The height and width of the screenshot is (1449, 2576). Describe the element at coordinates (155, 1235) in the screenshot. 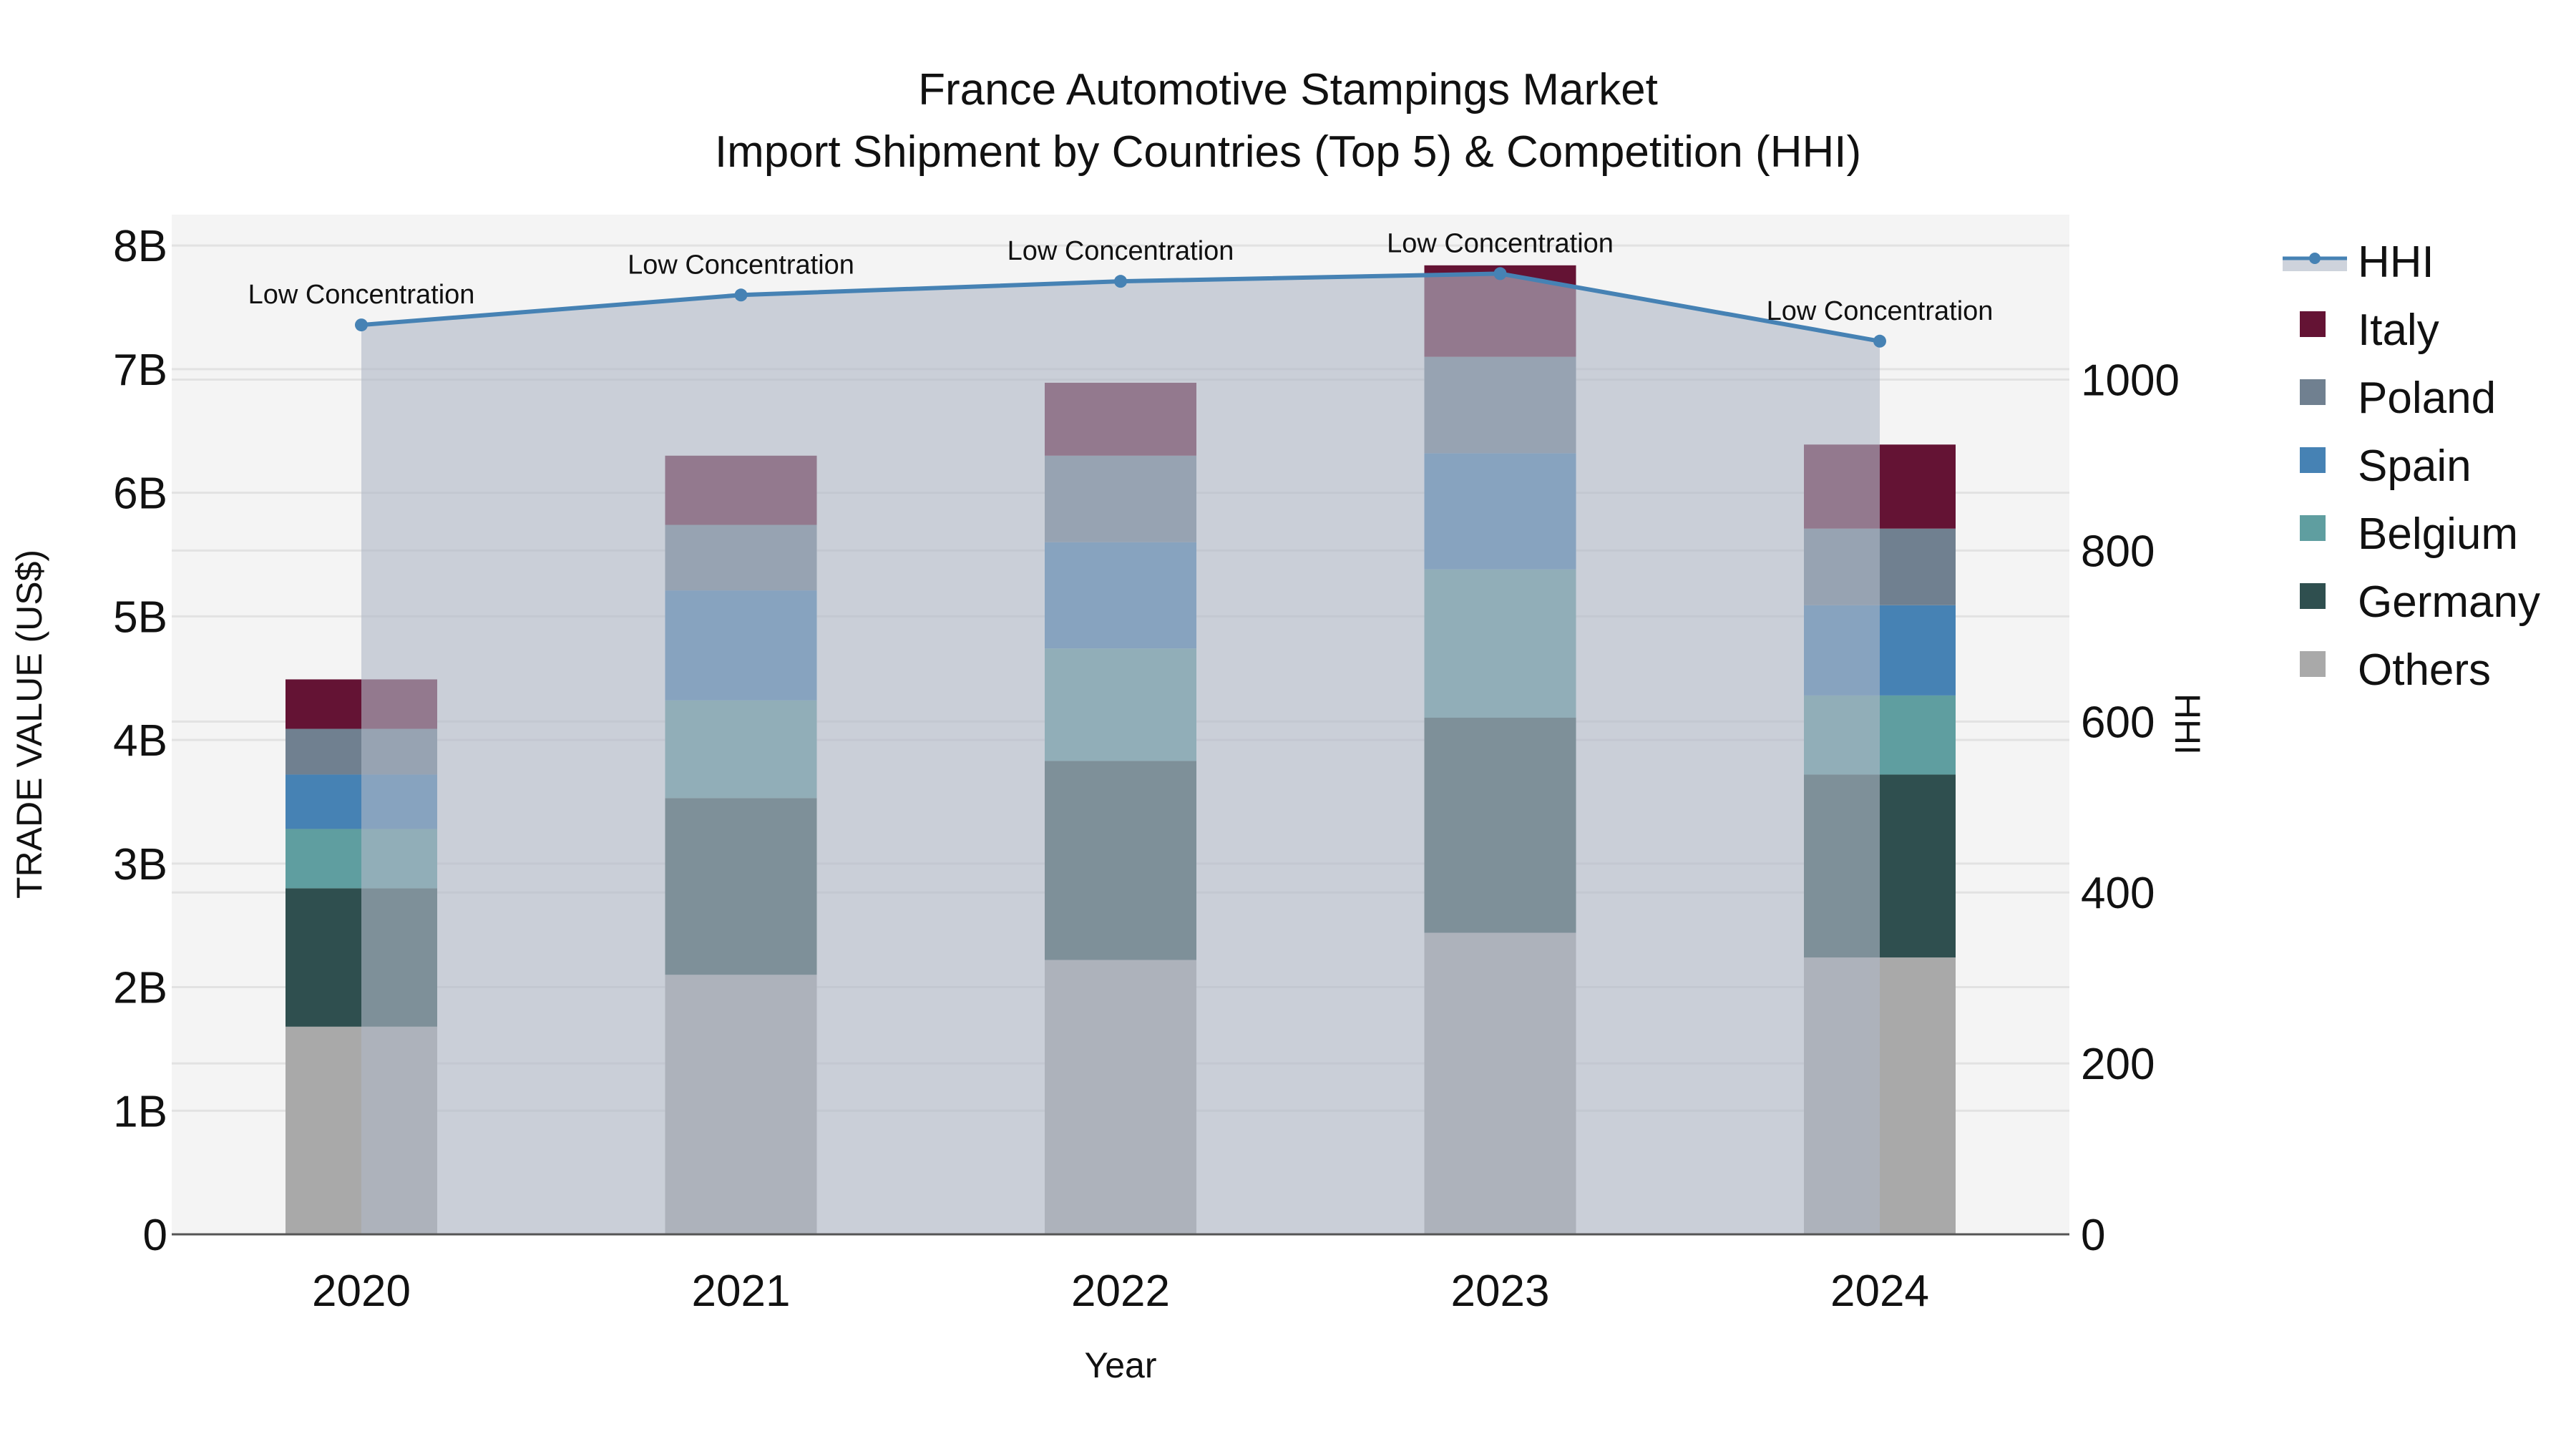

I see `y-tick-label: 0` at that location.